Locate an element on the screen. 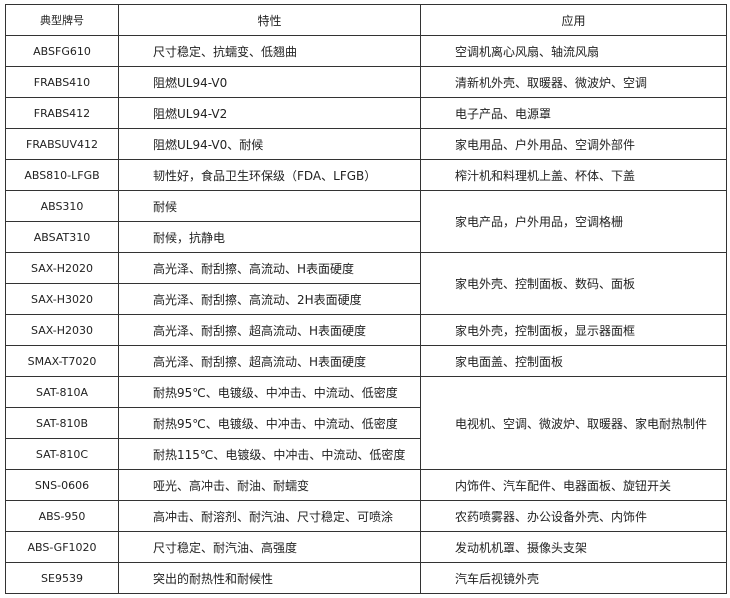 This screenshot has height=598, width=730. model-cell: SAT-810A is located at coordinates (62, 392).